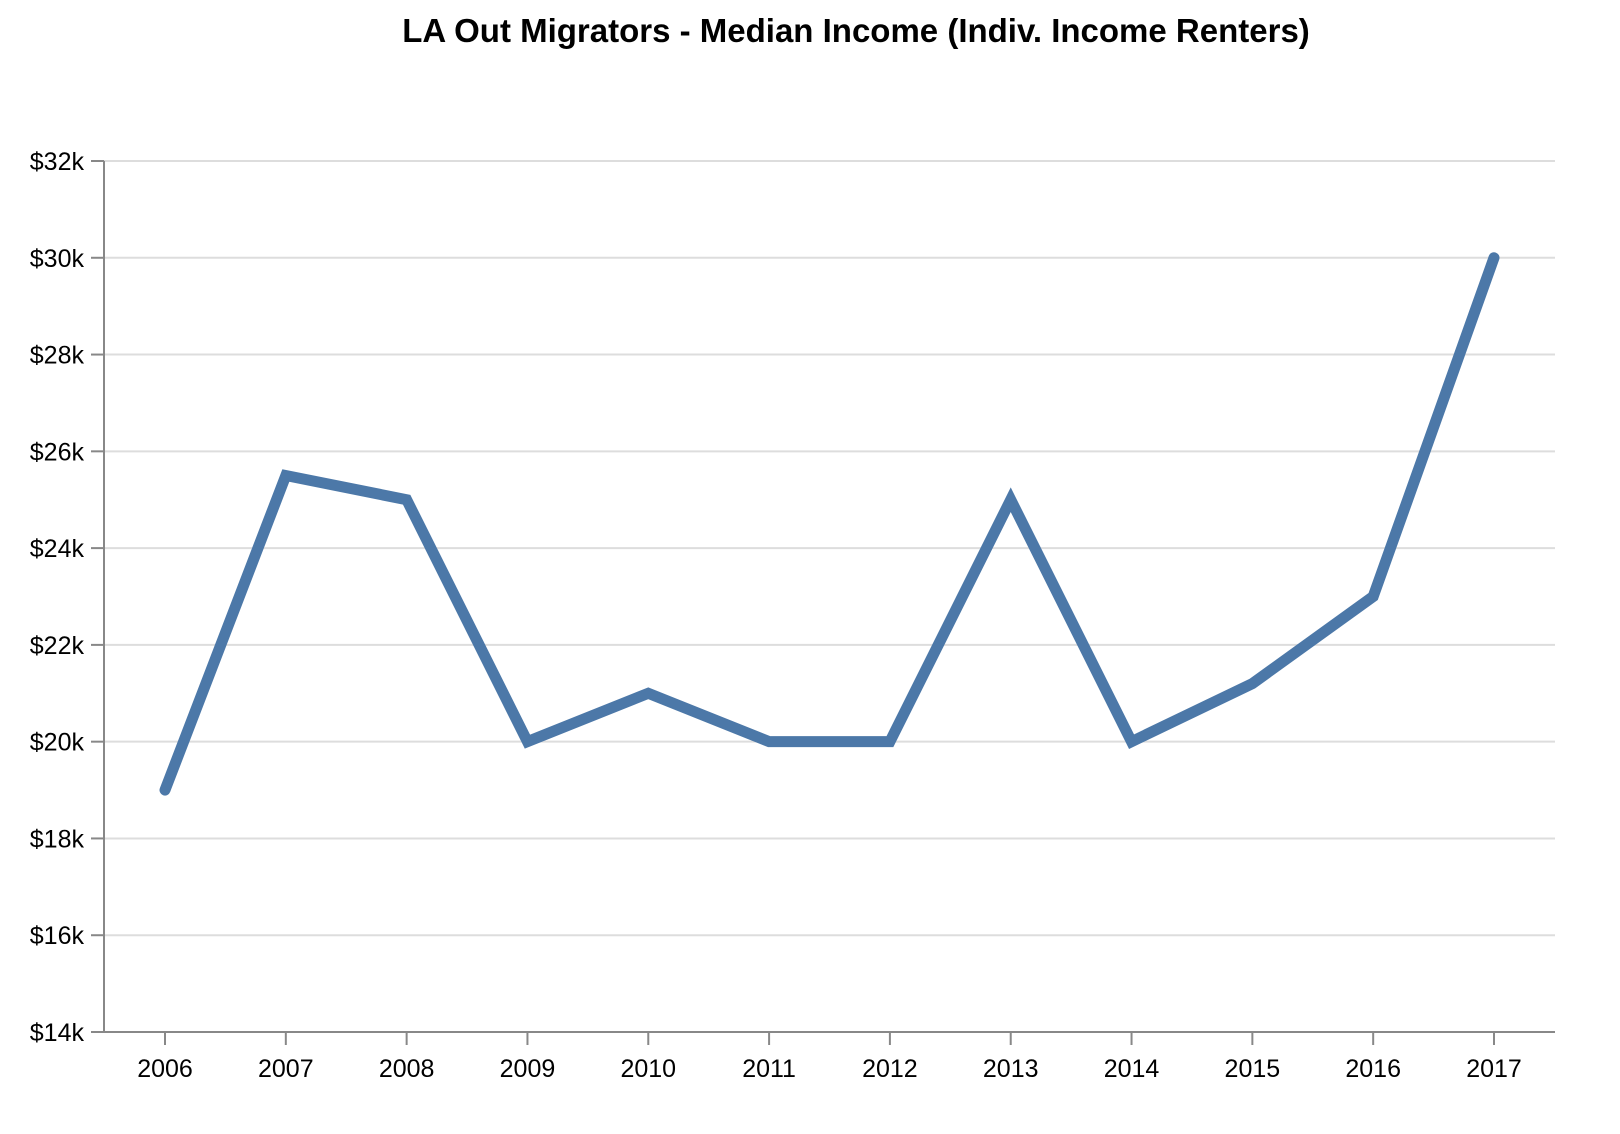 The image size is (1620, 1134). What do you see at coordinates (1011, 1069) in the screenshot?
I see `x-tick-label: 2013` at bounding box center [1011, 1069].